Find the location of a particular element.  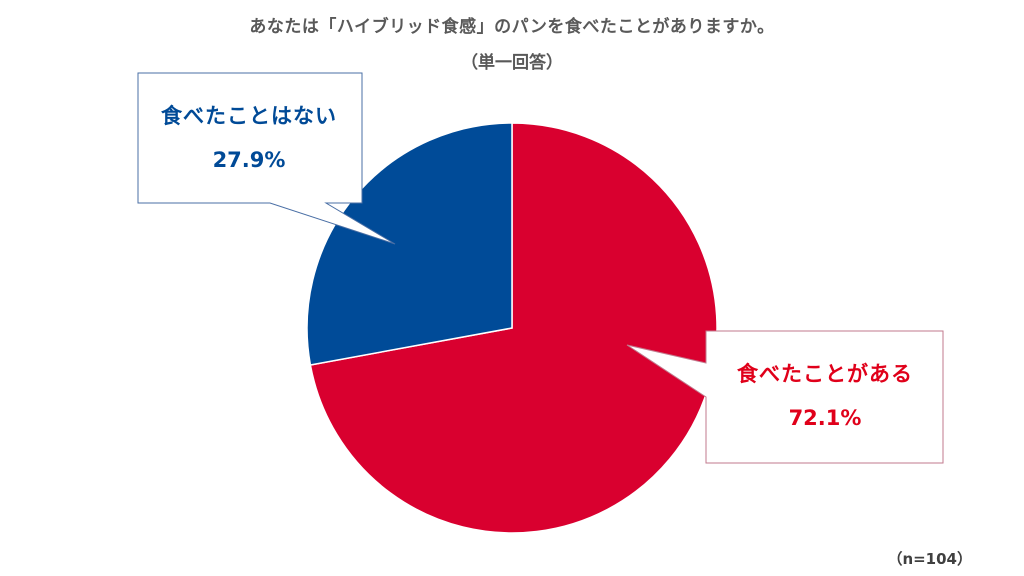

chart-subtitle: （単一回答） is located at coordinates (512, 63).